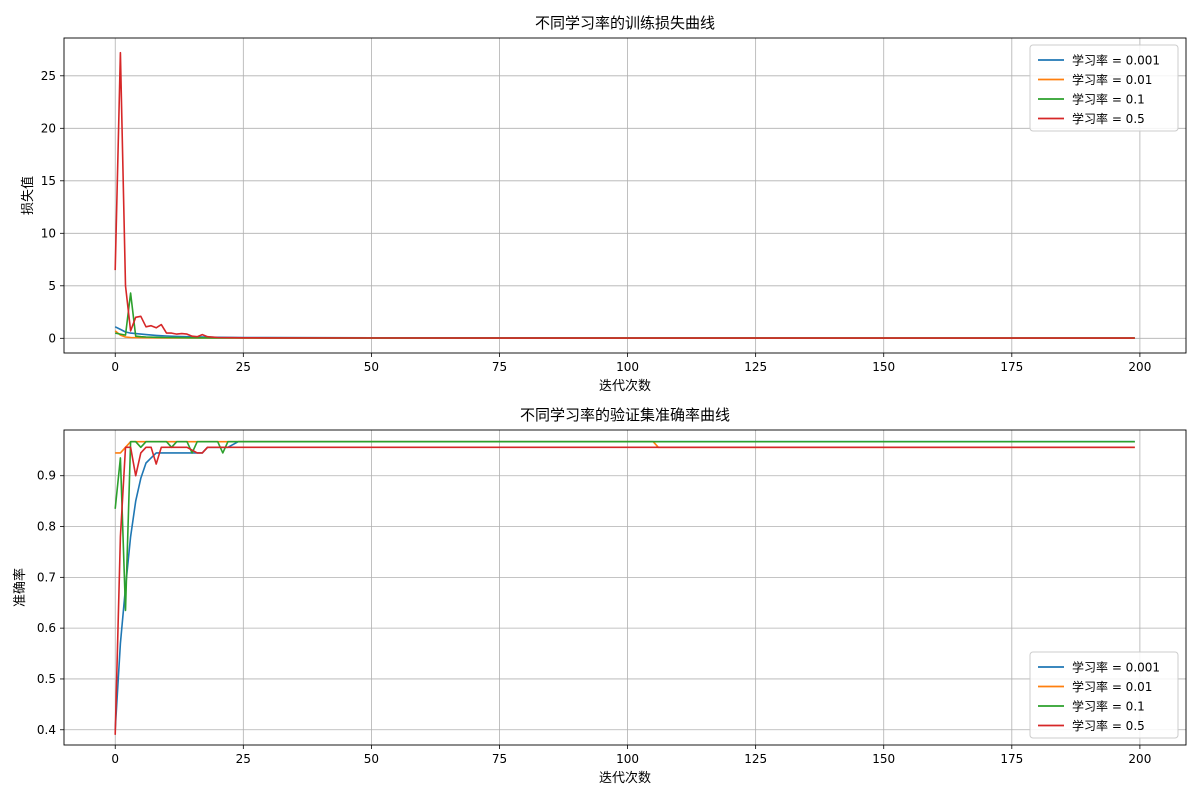 The width and height of the screenshot is (1200, 800). What do you see at coordinates (625, 415) in the screenshot?
I see `chart-title: 不同学习率的验证集准确率曲线` at bounding box center [625, 415].